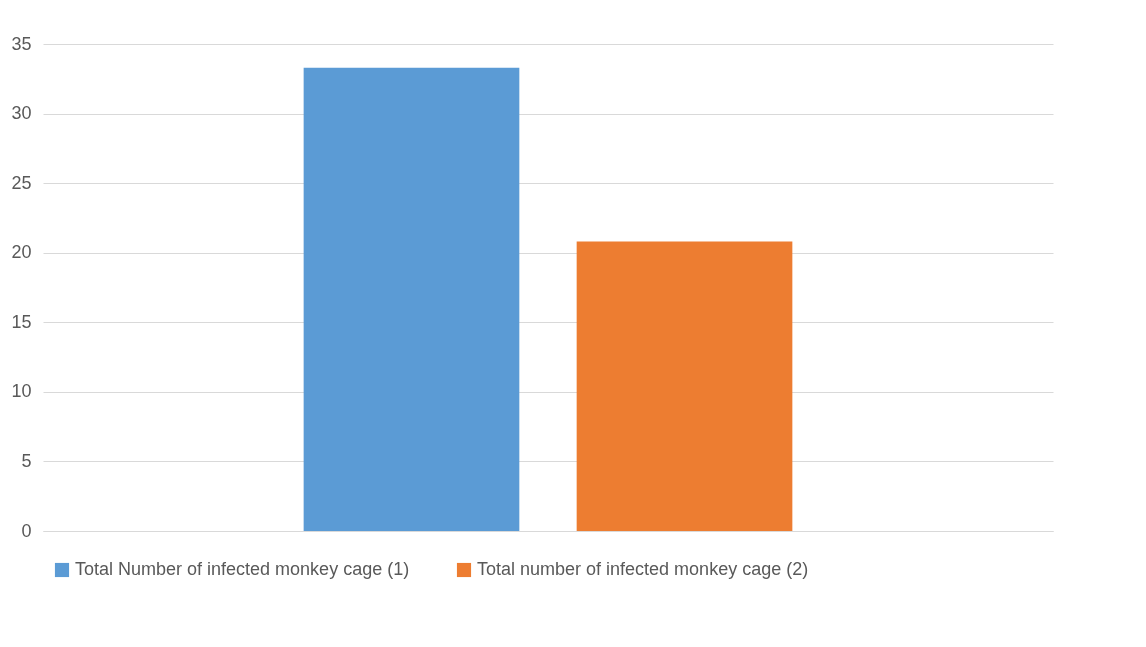  I want to click on y-tick-label: 10, so click(21, 391).